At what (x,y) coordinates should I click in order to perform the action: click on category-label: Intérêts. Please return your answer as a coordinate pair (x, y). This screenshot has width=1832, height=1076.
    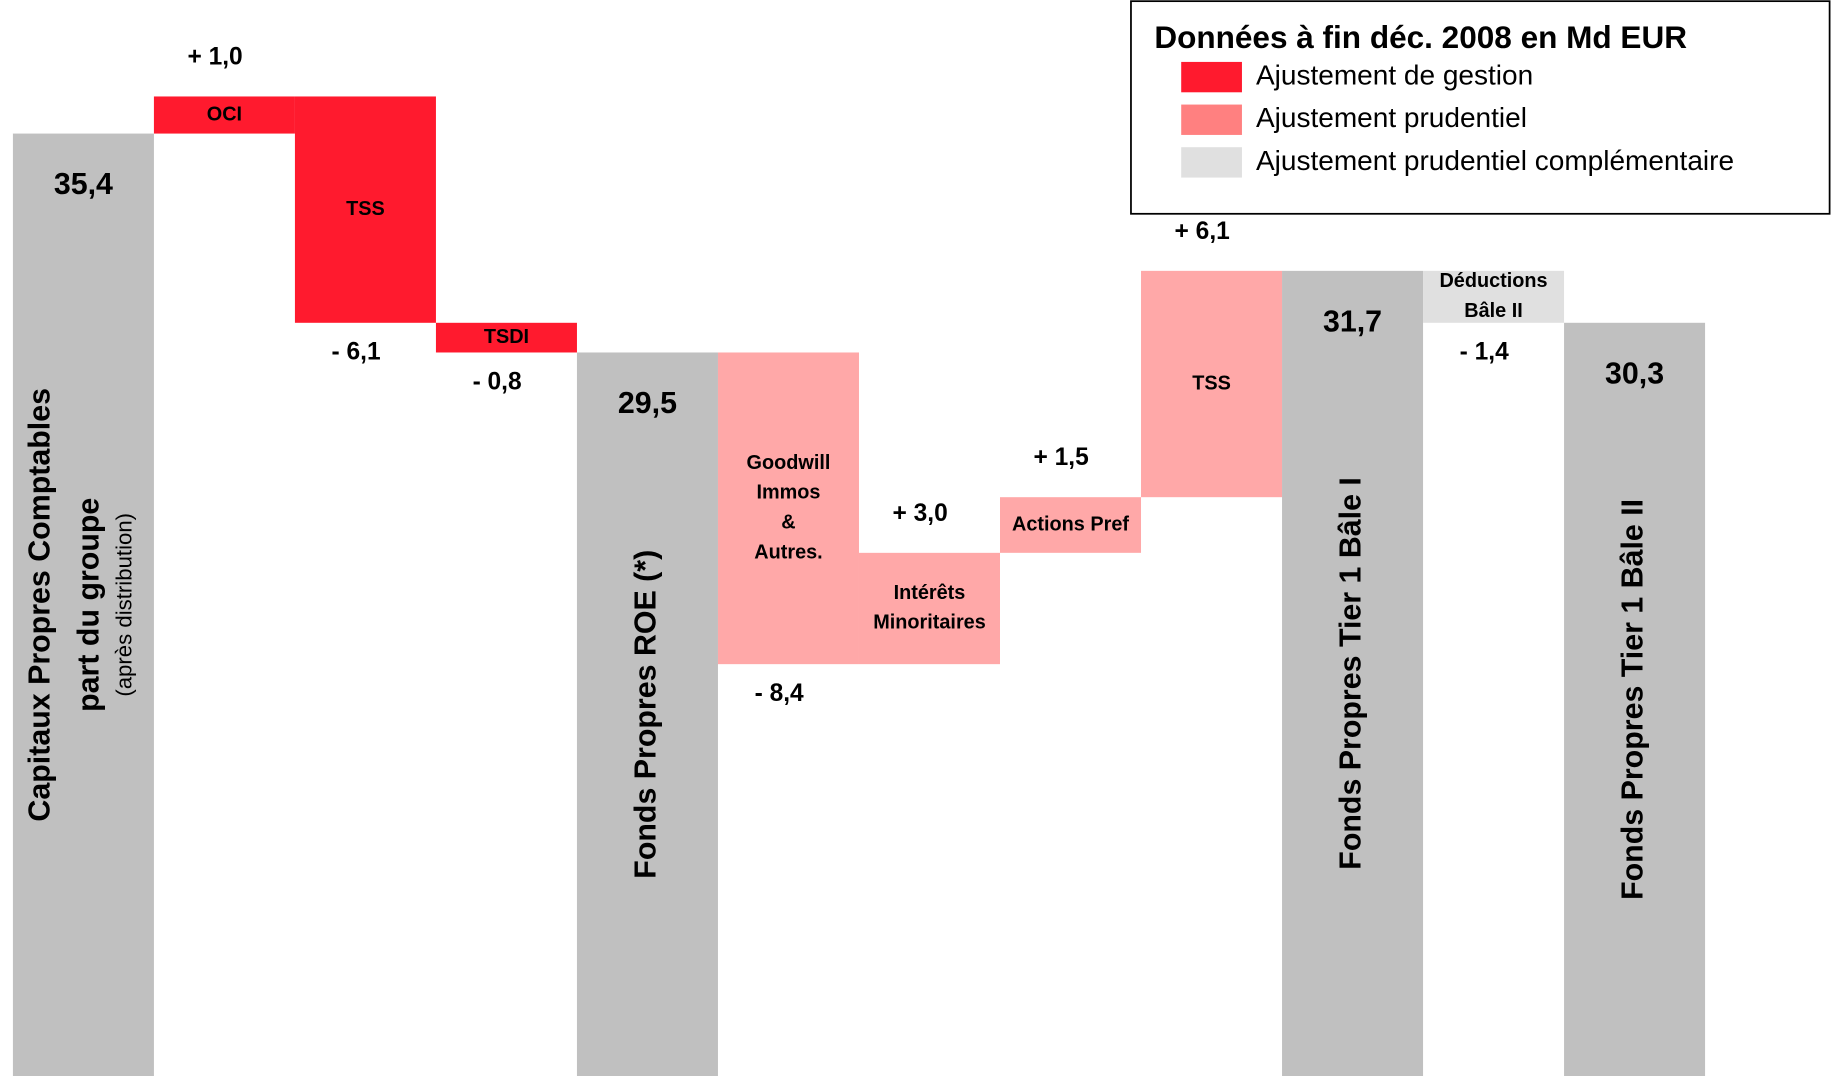
    Looking at the image, I should click on (930, 593).